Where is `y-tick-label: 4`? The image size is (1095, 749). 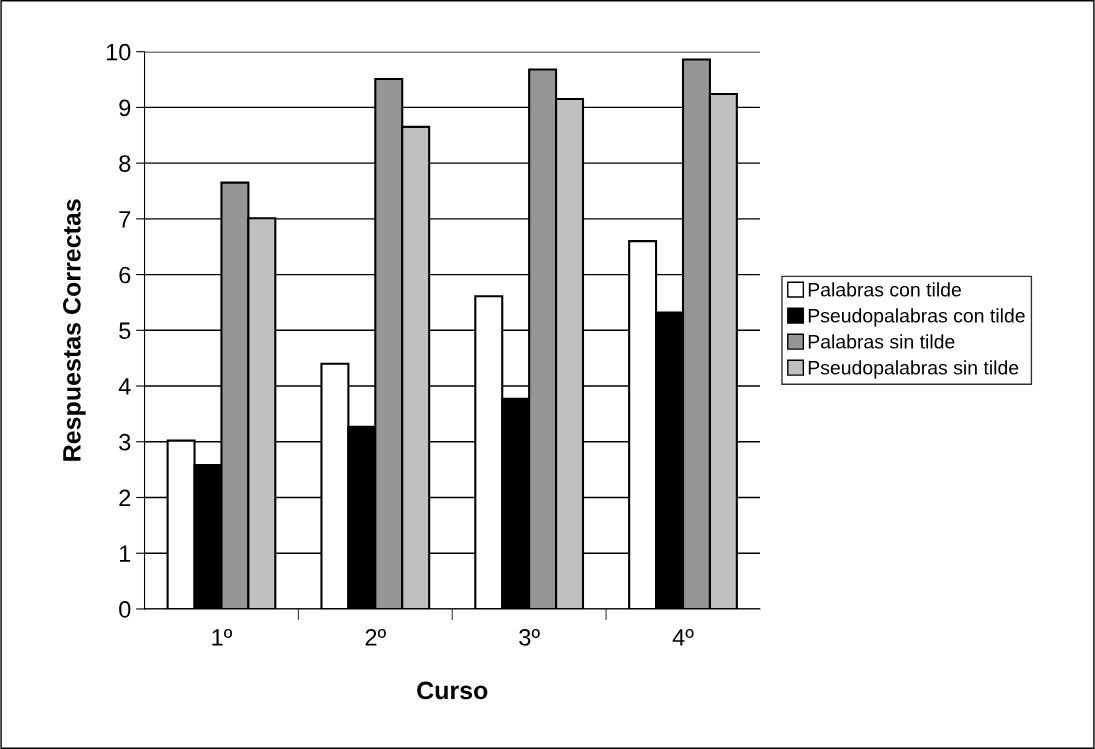 y-tick-label: 4 is located at coordinates (124, 386).